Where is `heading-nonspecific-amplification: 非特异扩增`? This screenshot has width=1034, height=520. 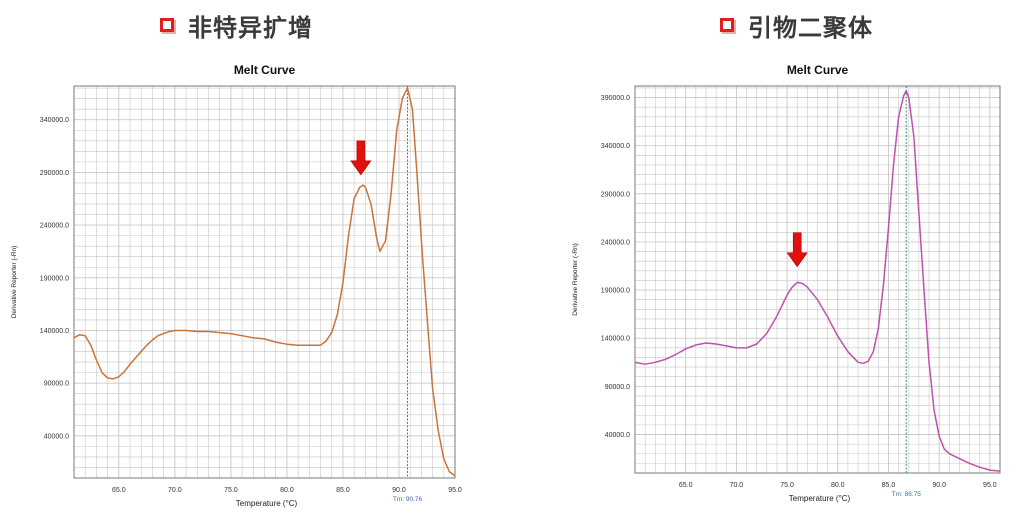
heading-nonspecific-amplification: 非特异扩增 is located at coordinates (236, 25).